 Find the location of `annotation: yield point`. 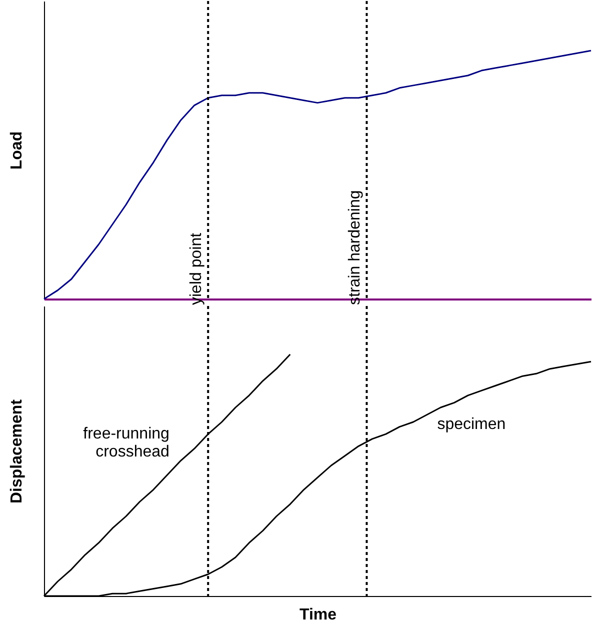

annotation: yield point is located at coordinates (197, 268).